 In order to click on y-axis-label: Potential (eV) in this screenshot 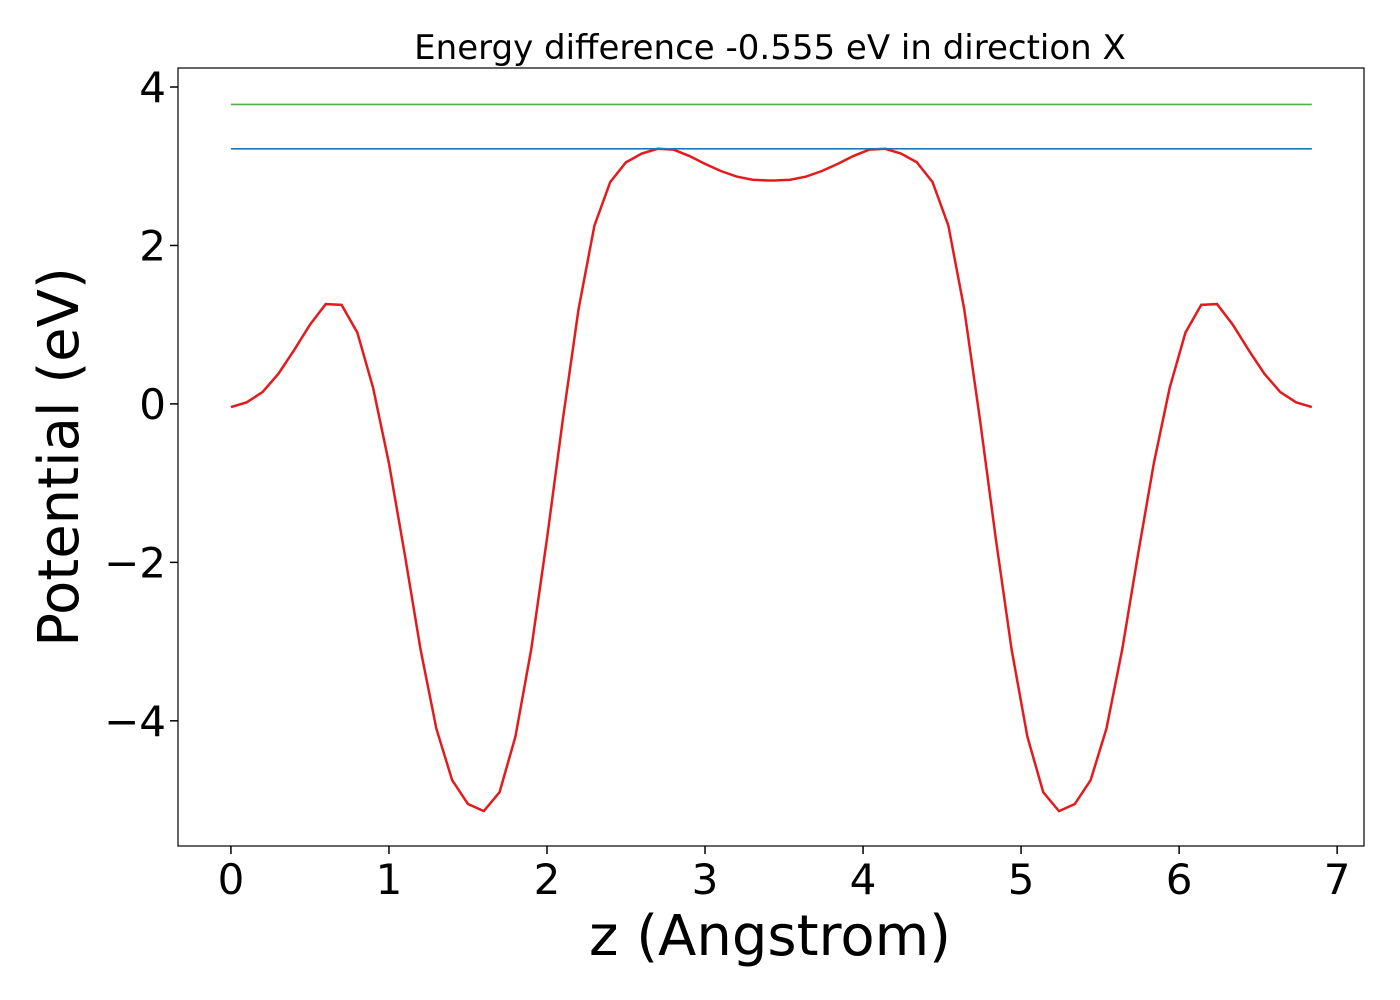, I will do `click(59, 457)`.